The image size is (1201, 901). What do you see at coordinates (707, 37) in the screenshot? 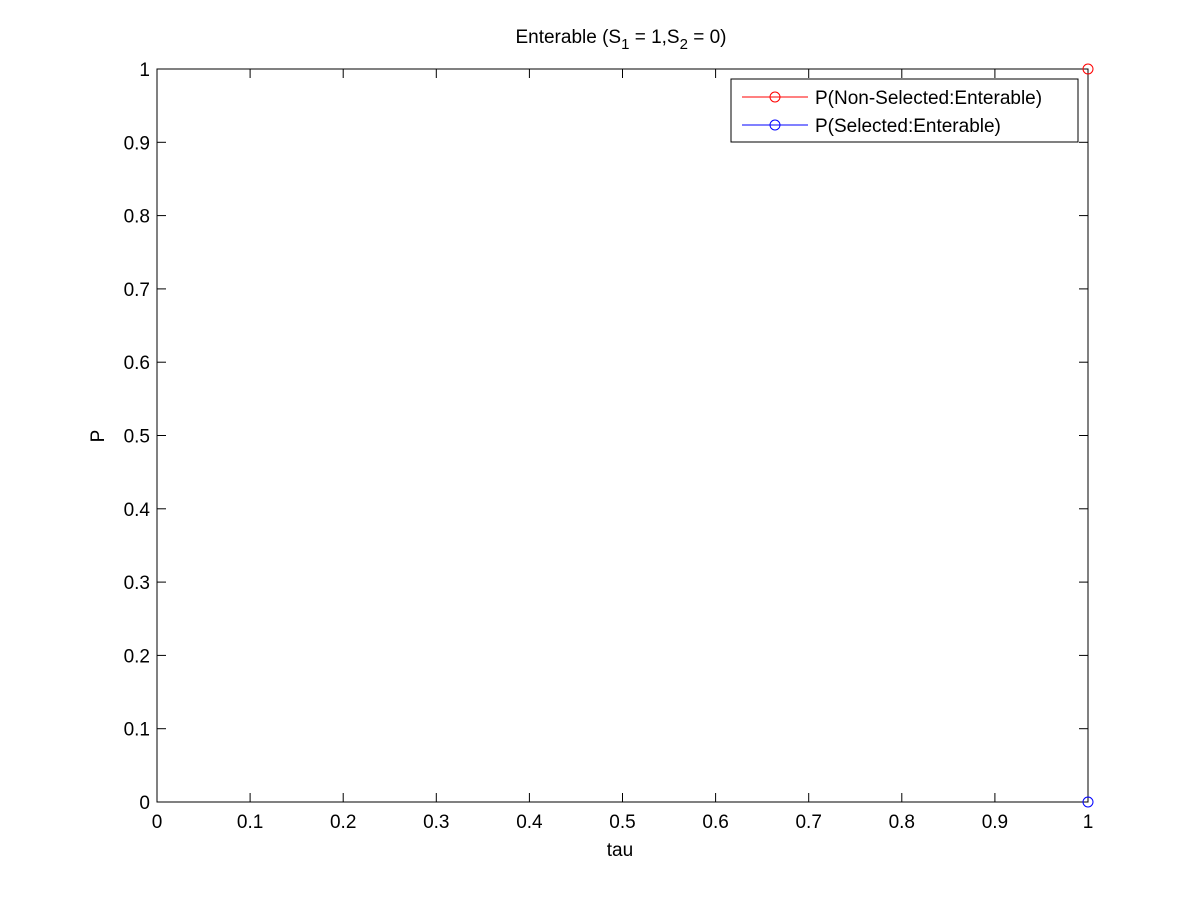
I see `chart-title-suffix: = 0)` at bounding box center [707, 37].